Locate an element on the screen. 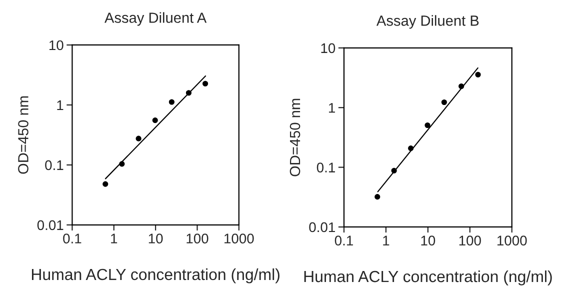 This screenshot has width=587, height=294. chart-title: Assay Diluent A is located at coordinates (155, 19).